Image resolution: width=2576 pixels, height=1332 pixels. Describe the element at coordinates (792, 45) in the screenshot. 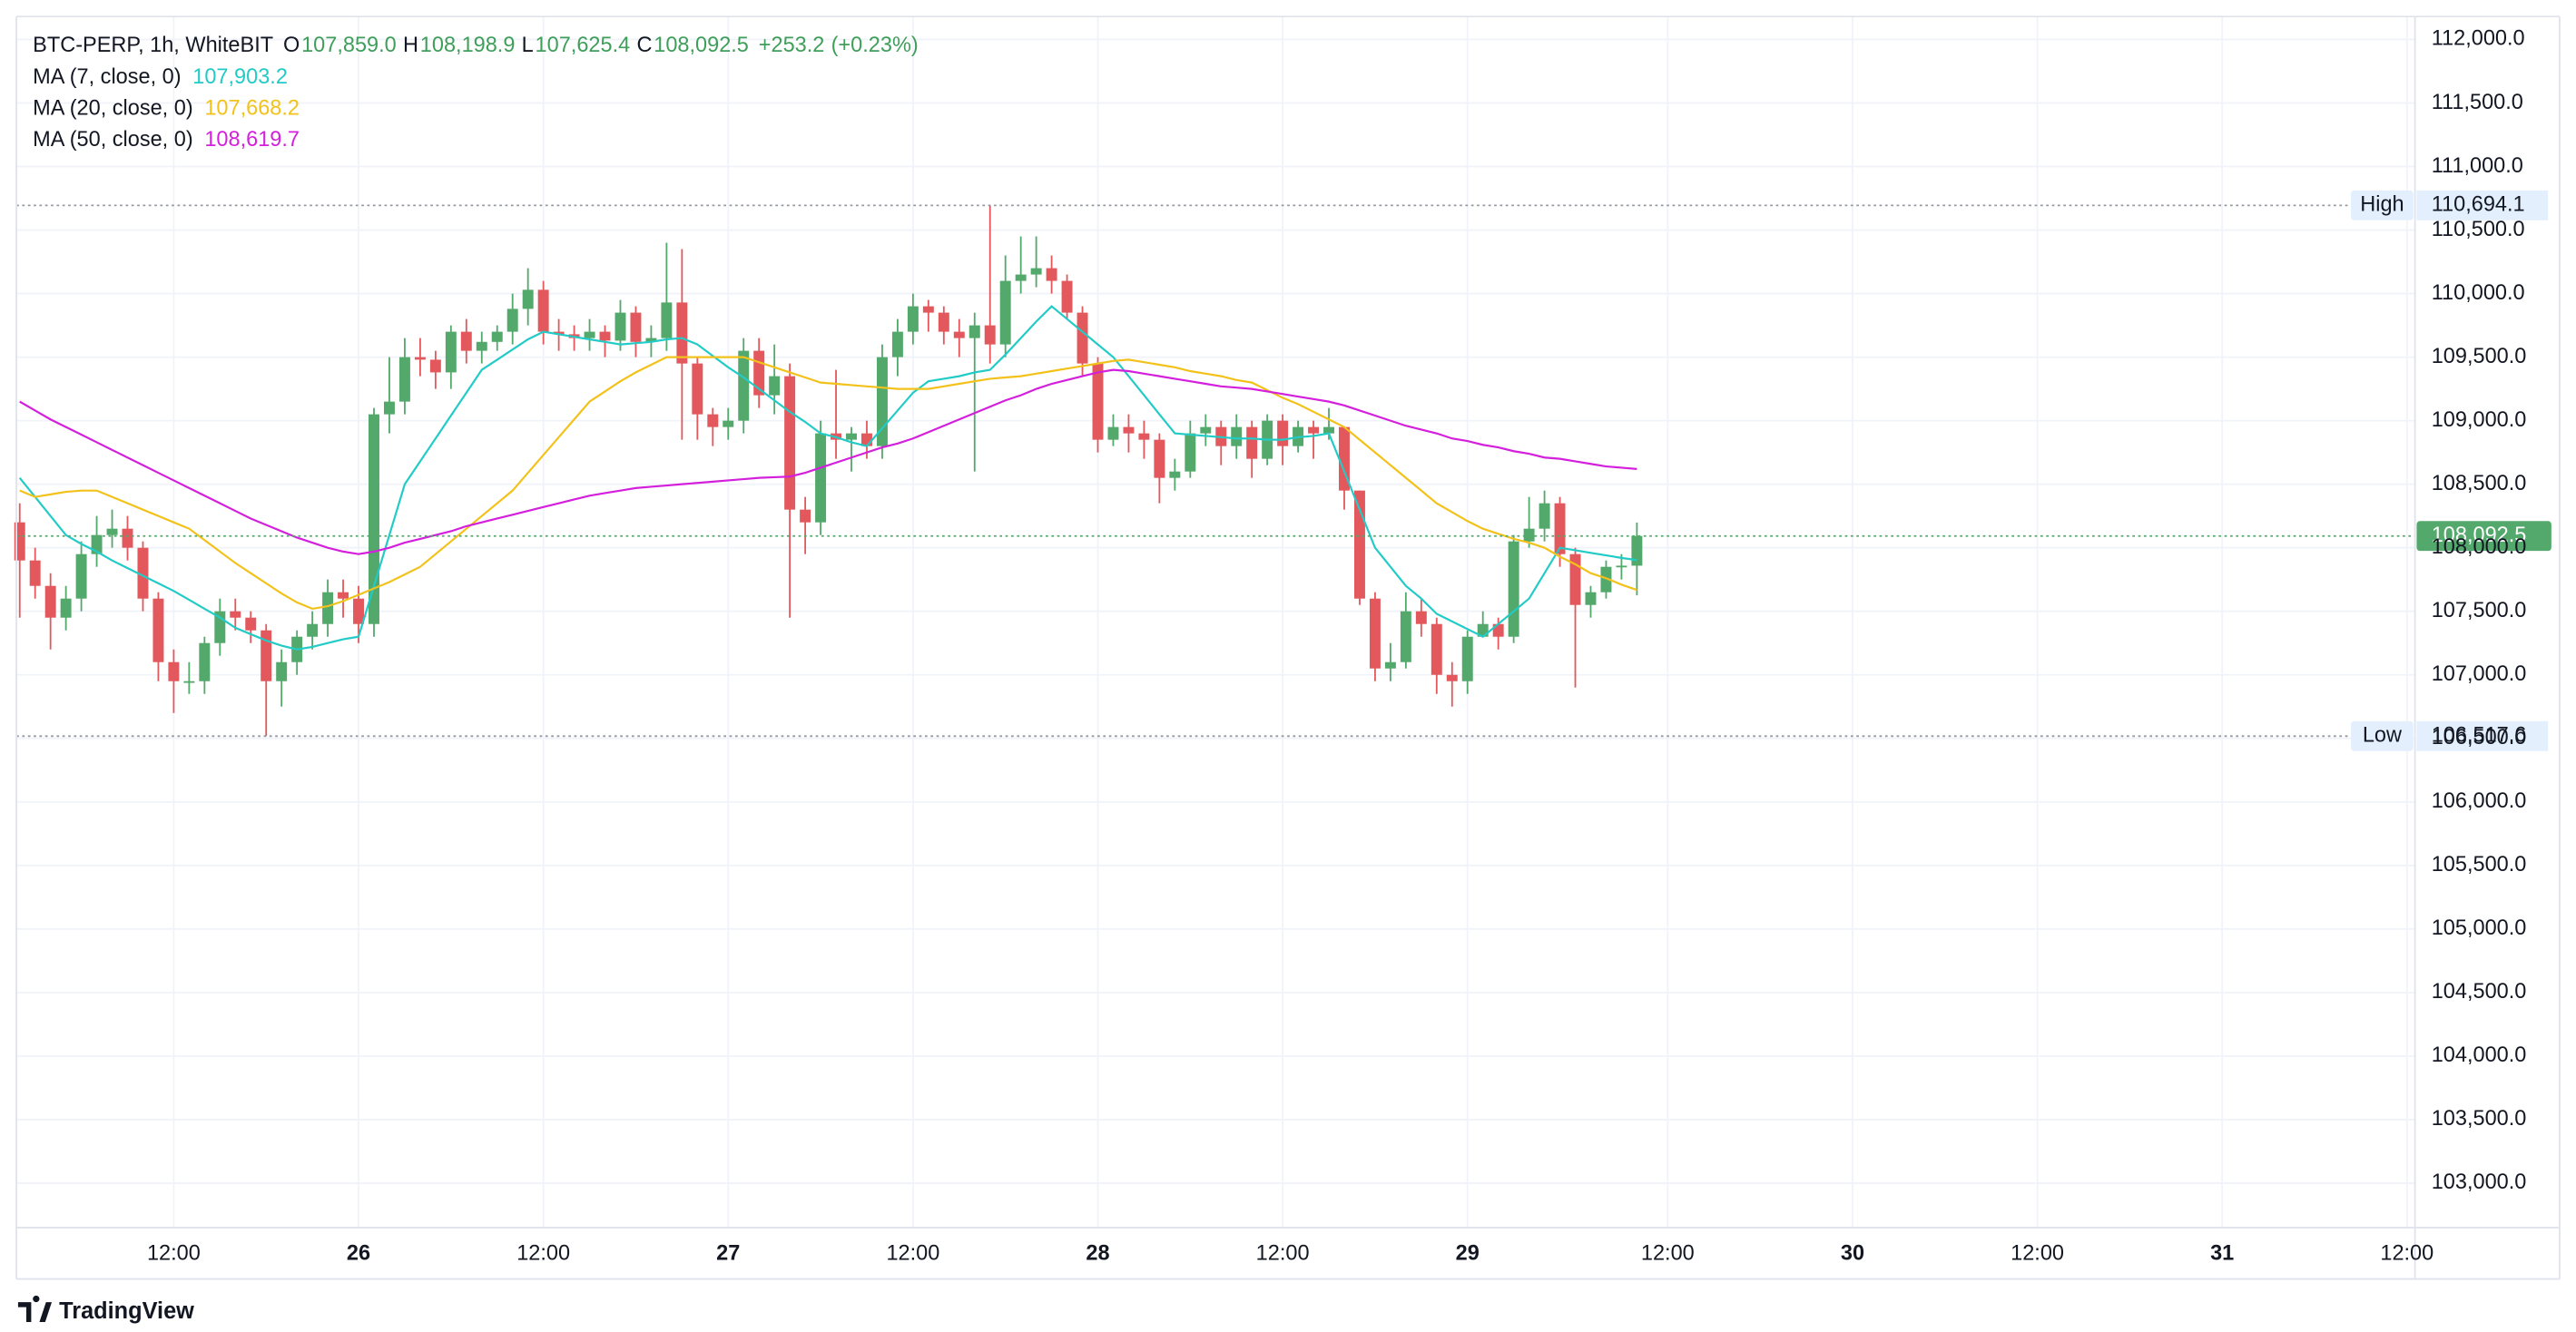

I see `change: +253.2` at that location.